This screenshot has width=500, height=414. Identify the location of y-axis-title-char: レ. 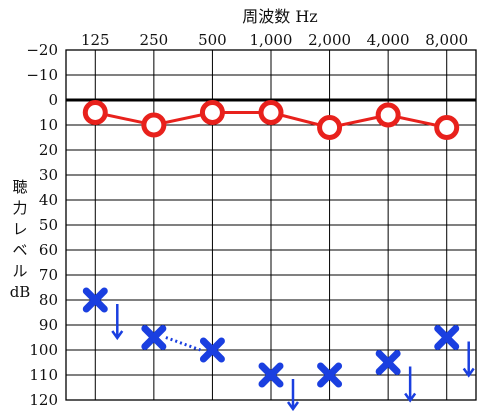
(19, 229).